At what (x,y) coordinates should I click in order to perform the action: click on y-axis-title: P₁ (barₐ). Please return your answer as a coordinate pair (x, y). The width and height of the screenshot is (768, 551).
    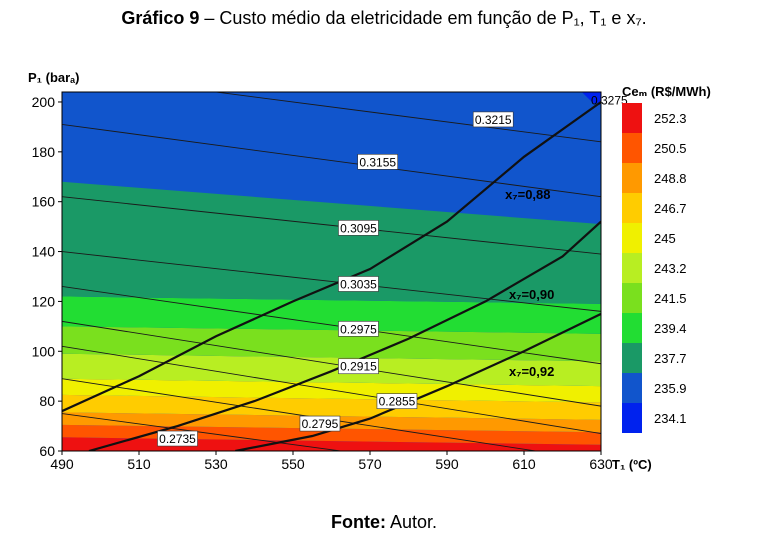
    Looking at the image, I should click on (53, 77).